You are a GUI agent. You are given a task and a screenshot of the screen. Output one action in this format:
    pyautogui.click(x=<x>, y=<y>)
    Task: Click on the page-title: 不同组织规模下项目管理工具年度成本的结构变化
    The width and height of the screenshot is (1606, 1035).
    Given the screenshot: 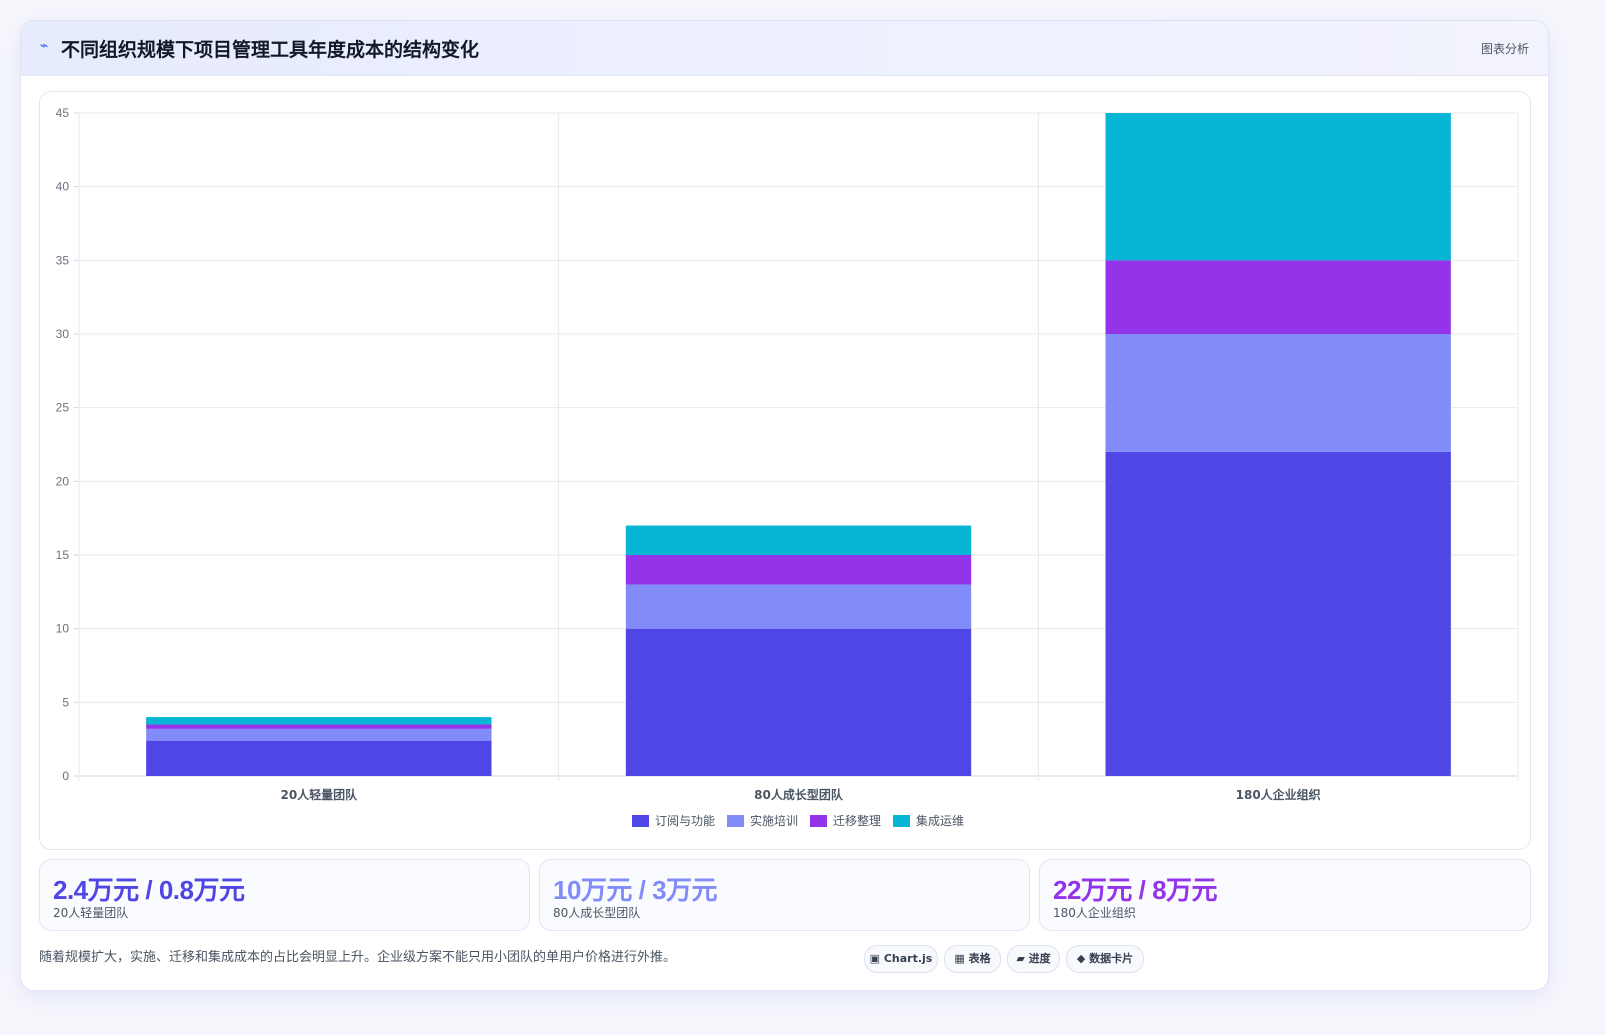 What is the action you would take?
    pyautogui.click(x=270, y=50)
    